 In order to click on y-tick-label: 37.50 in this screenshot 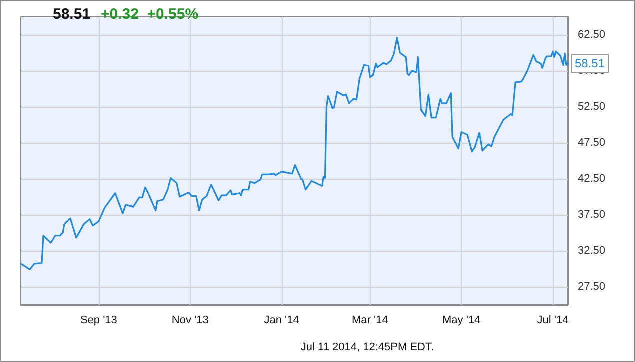, I will do `click(592, 215)`.